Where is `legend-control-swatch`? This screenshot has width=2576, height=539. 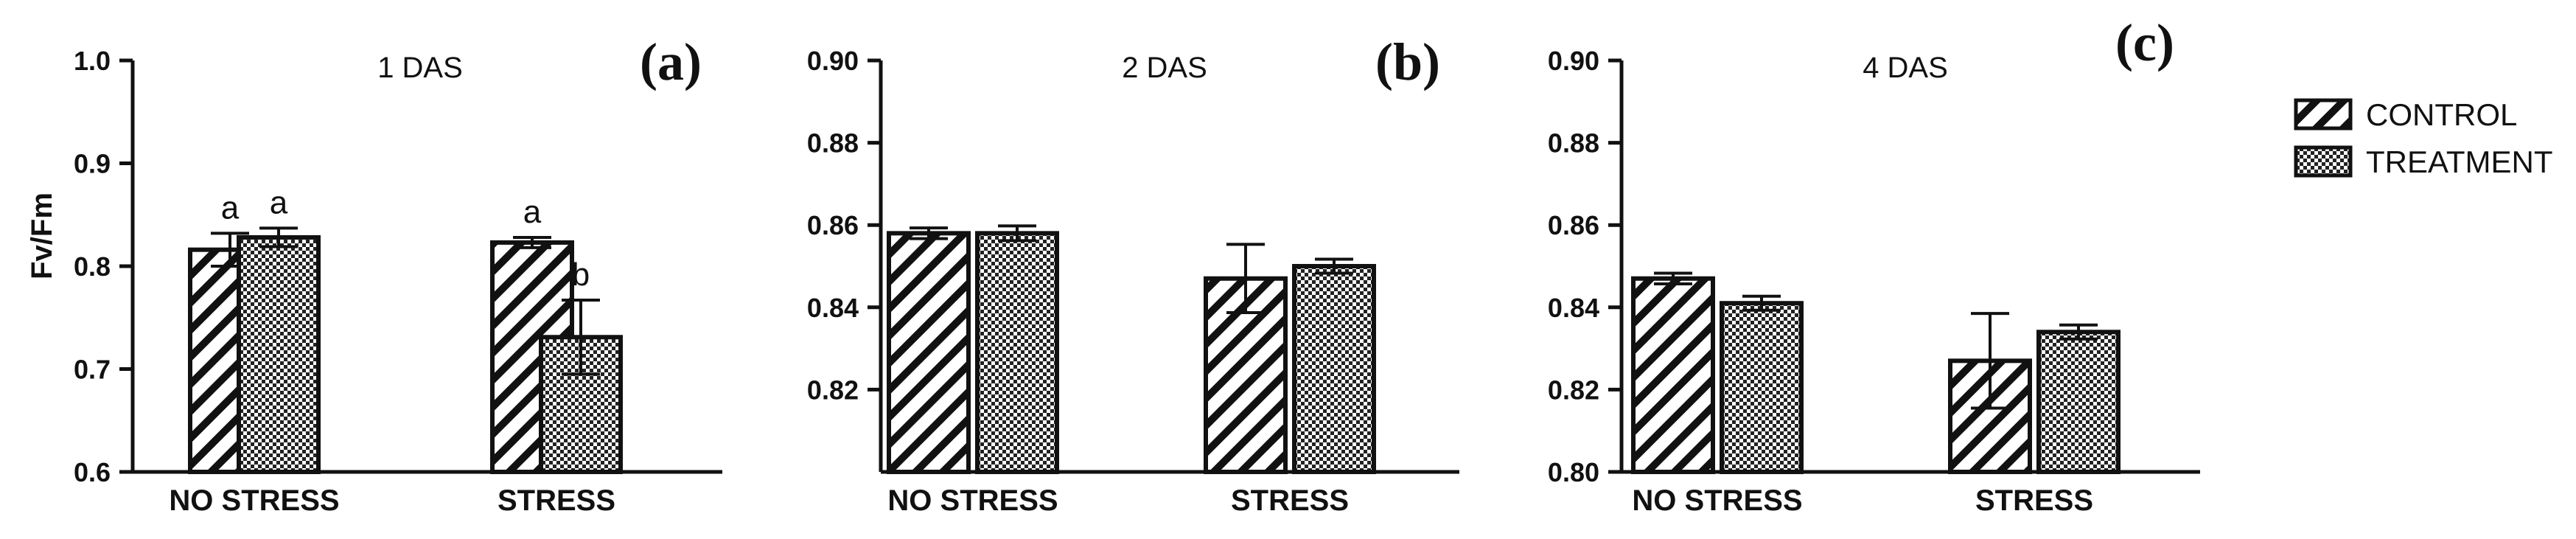 legend-control-swatch is located at coordinates (2323, 114).